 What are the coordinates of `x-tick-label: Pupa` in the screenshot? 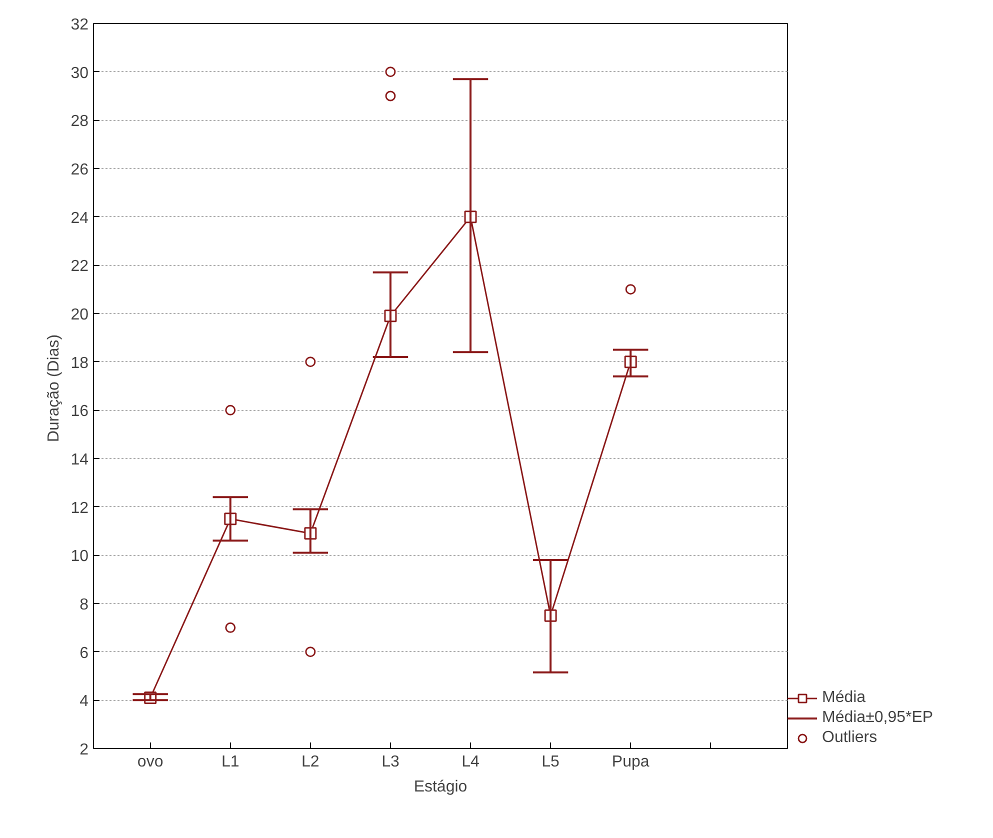 It's located at (631, 762).